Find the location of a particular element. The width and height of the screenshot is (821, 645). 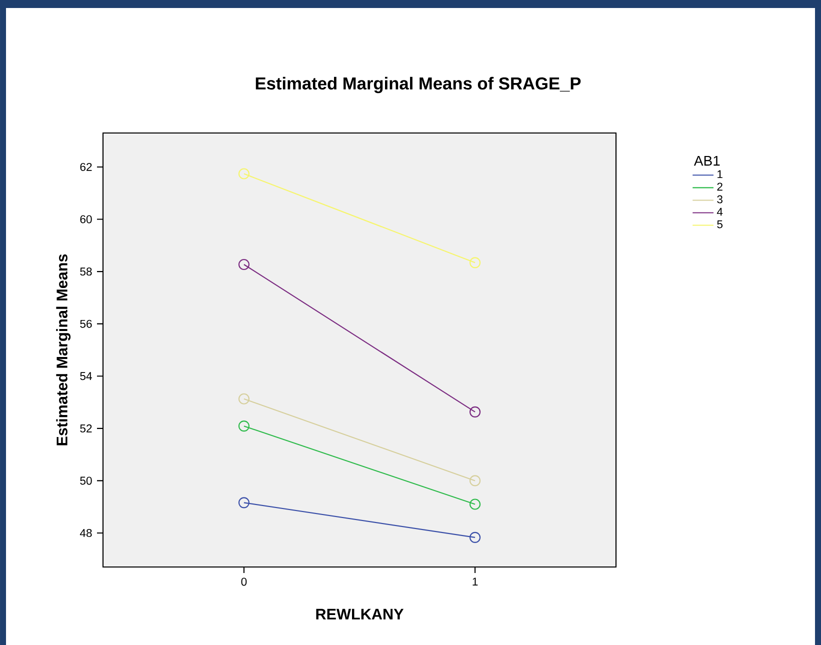

legend-label: 5 is located at coordinates (720, 224).